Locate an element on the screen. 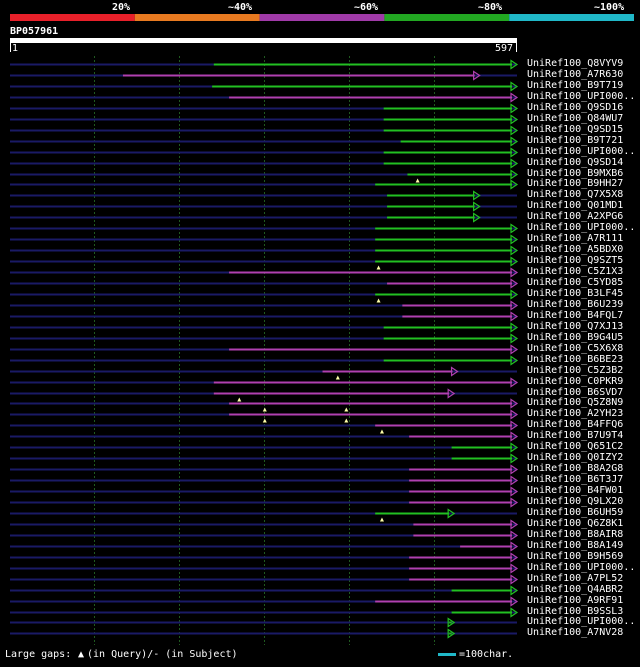  hit-name-link: UniRef100_Q8VYV9 is located at coordinates (575, 63).